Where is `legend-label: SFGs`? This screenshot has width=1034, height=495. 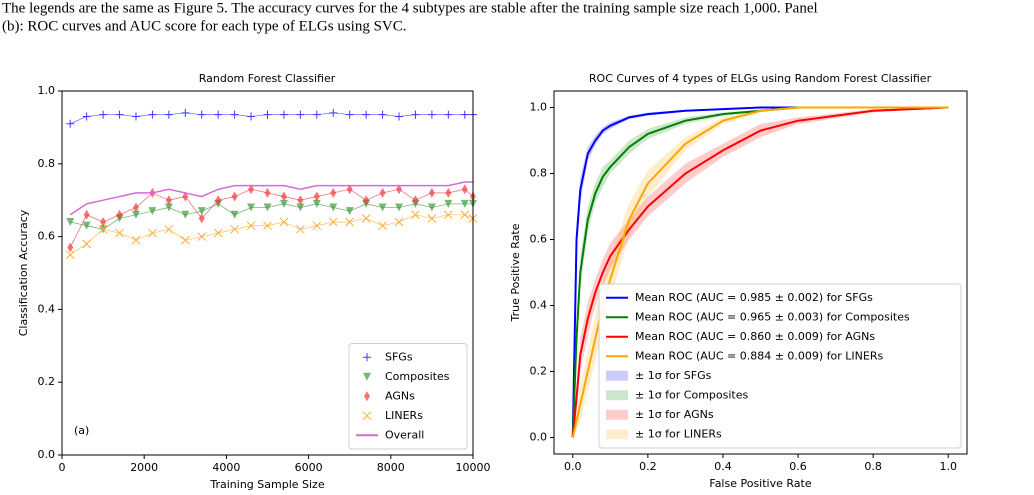 legend-label: SFGs is located at coordinates (399, 356).